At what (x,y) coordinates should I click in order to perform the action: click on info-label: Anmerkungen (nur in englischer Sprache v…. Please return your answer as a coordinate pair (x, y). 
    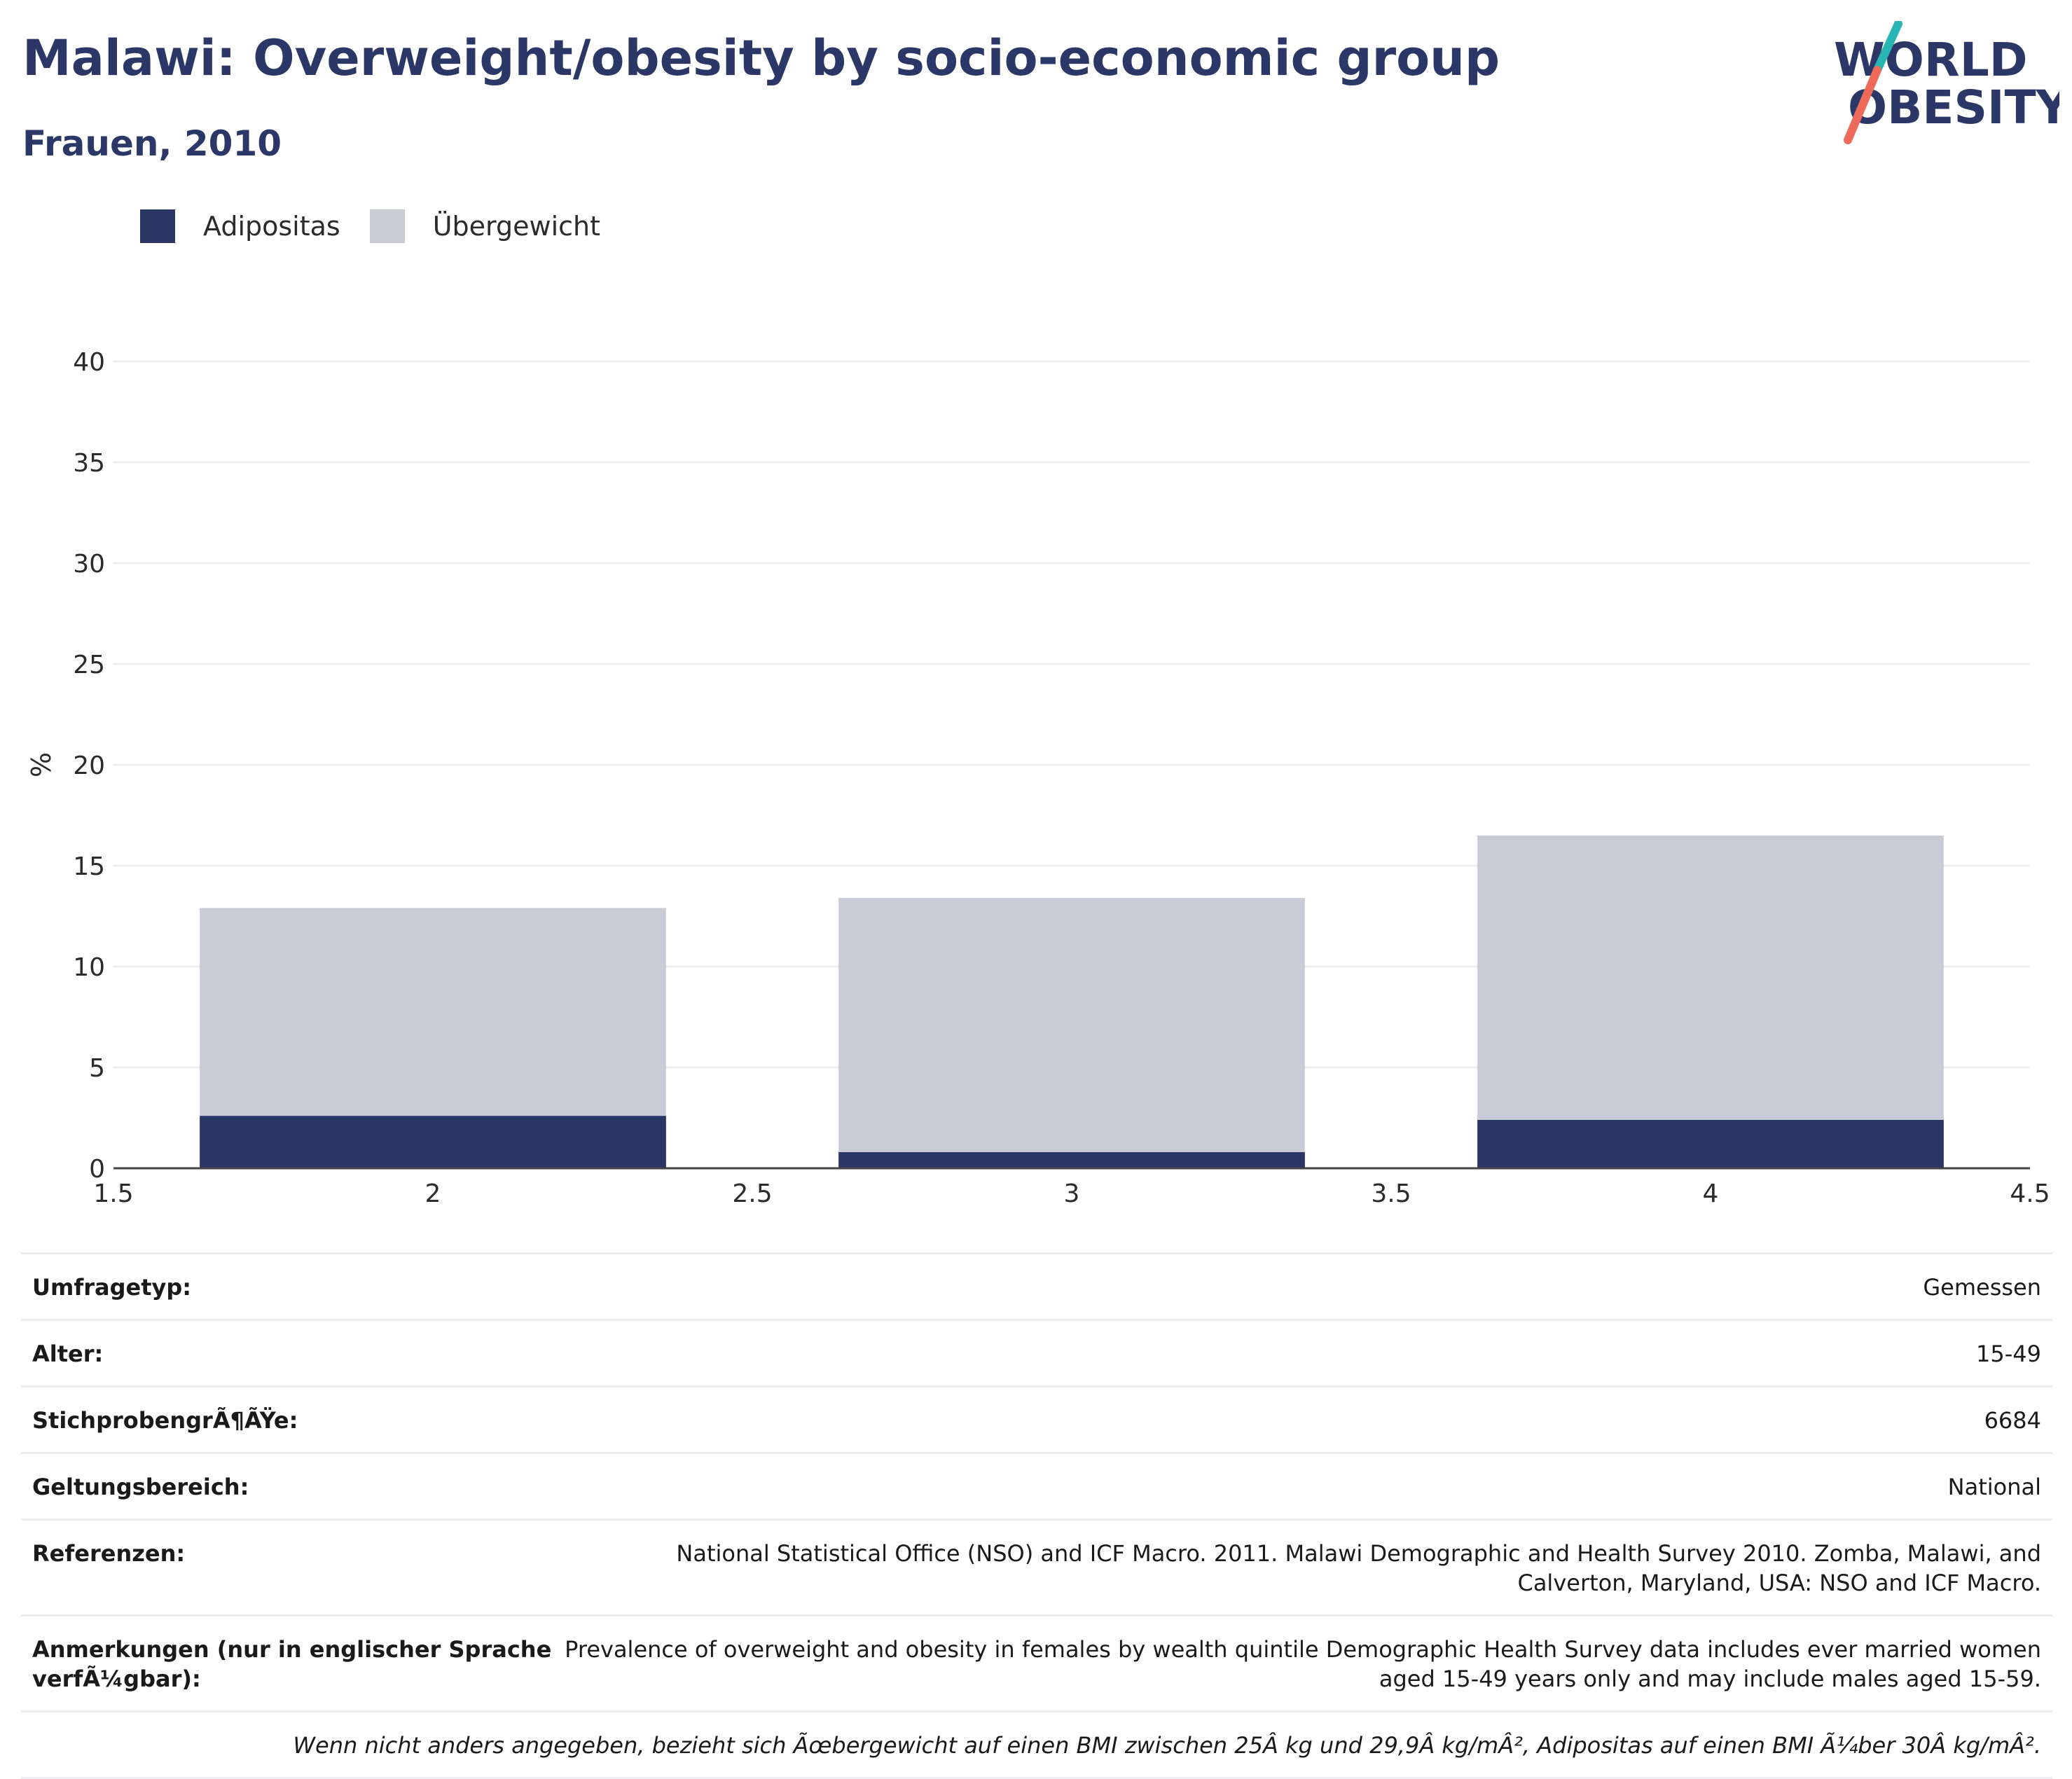
    Looking at the image, I should click on (292, 1664).